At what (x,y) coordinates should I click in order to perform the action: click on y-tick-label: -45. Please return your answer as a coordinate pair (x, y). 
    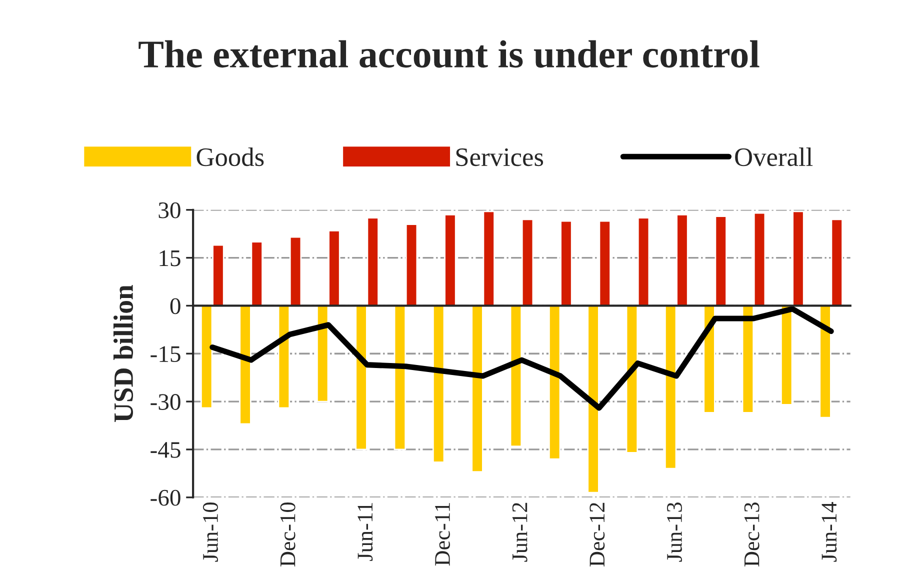
    Looking at the image, I should click on (165, 450).